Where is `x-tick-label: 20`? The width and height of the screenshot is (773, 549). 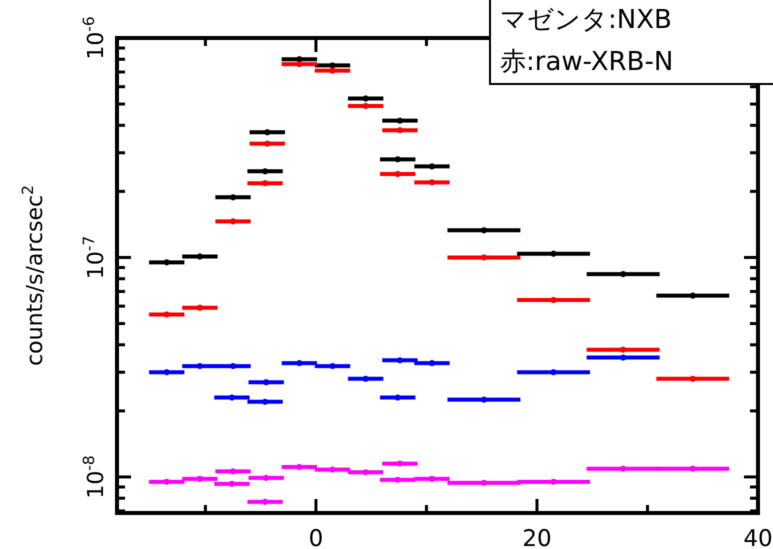 x-tick-label: 20 is located at coordinates (537, 537).